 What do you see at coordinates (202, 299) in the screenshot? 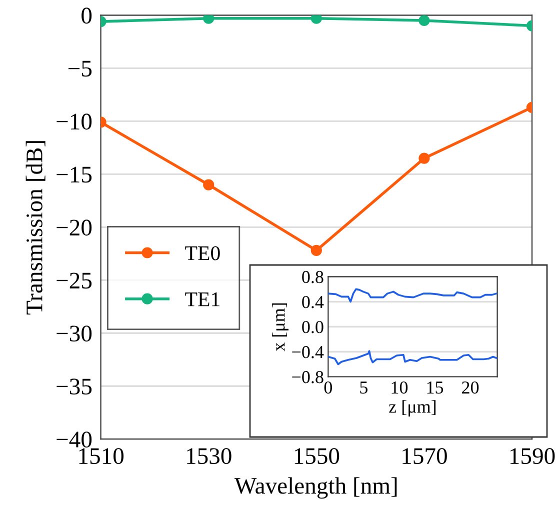
I see `legend-label: TE1` at bounding box center [202, 299].